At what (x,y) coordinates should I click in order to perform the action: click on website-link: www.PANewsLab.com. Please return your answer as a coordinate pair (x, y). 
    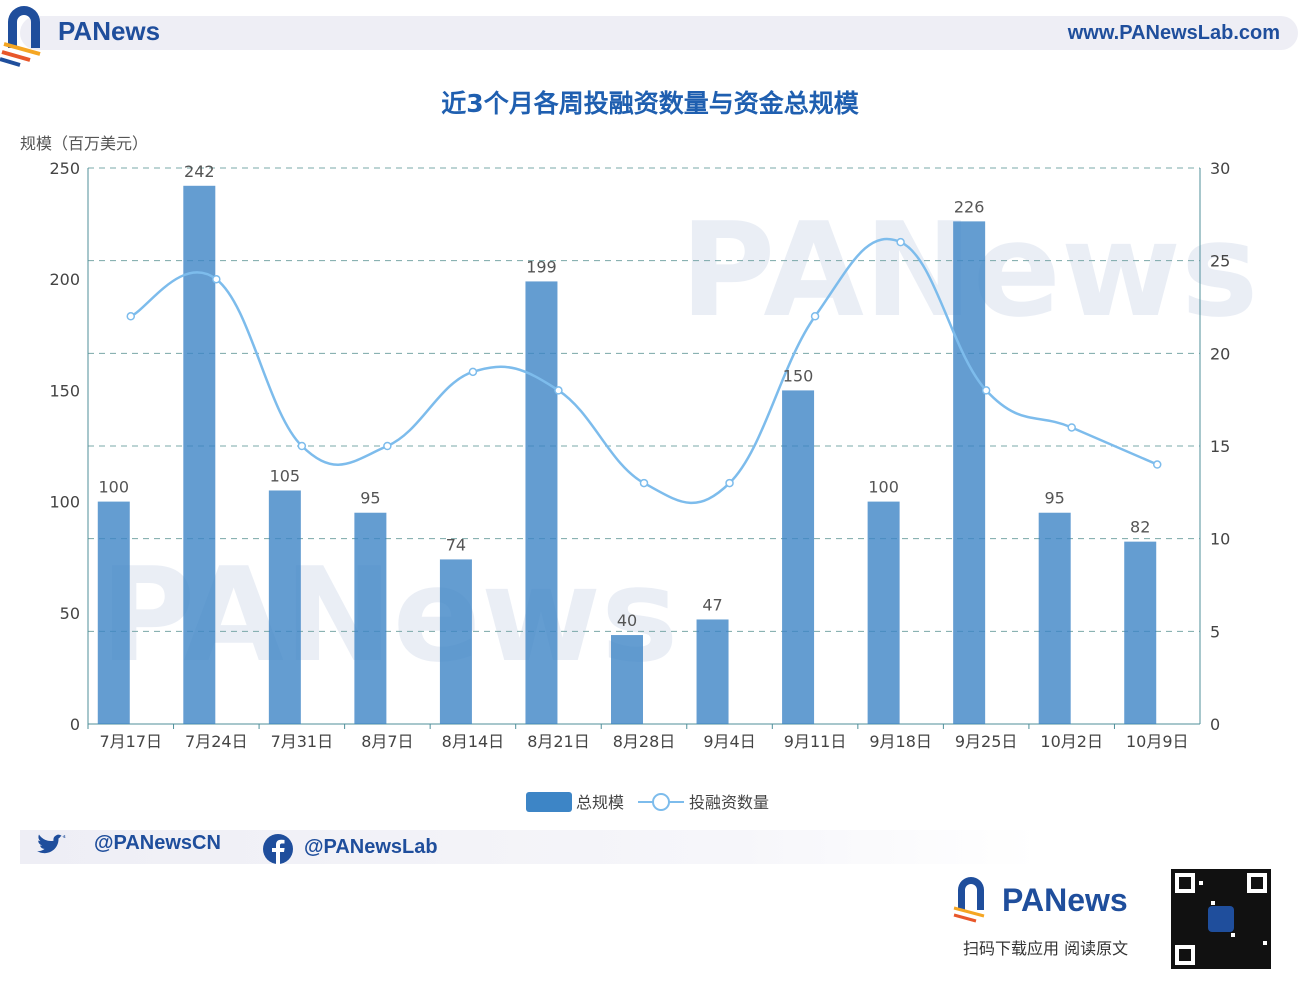
    Looking at the image, I should click on (1173, 33).